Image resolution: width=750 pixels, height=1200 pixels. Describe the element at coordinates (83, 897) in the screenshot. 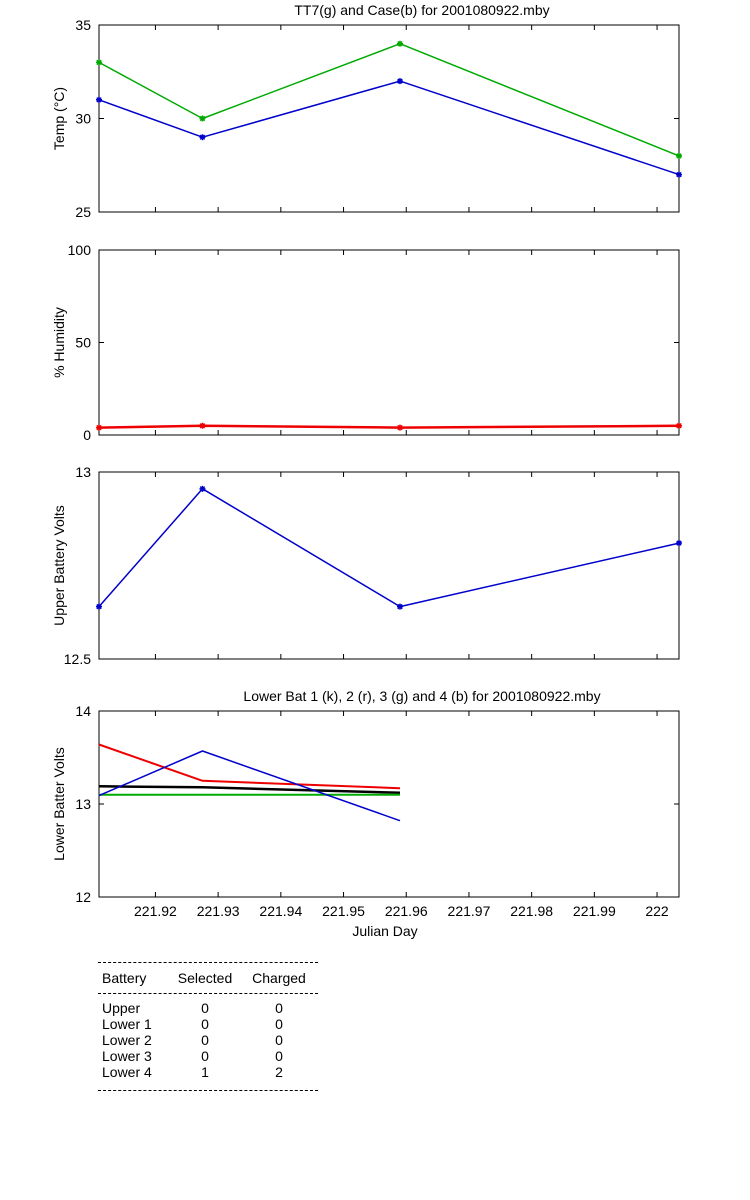

I see `y-tick-label: 12` at that location.